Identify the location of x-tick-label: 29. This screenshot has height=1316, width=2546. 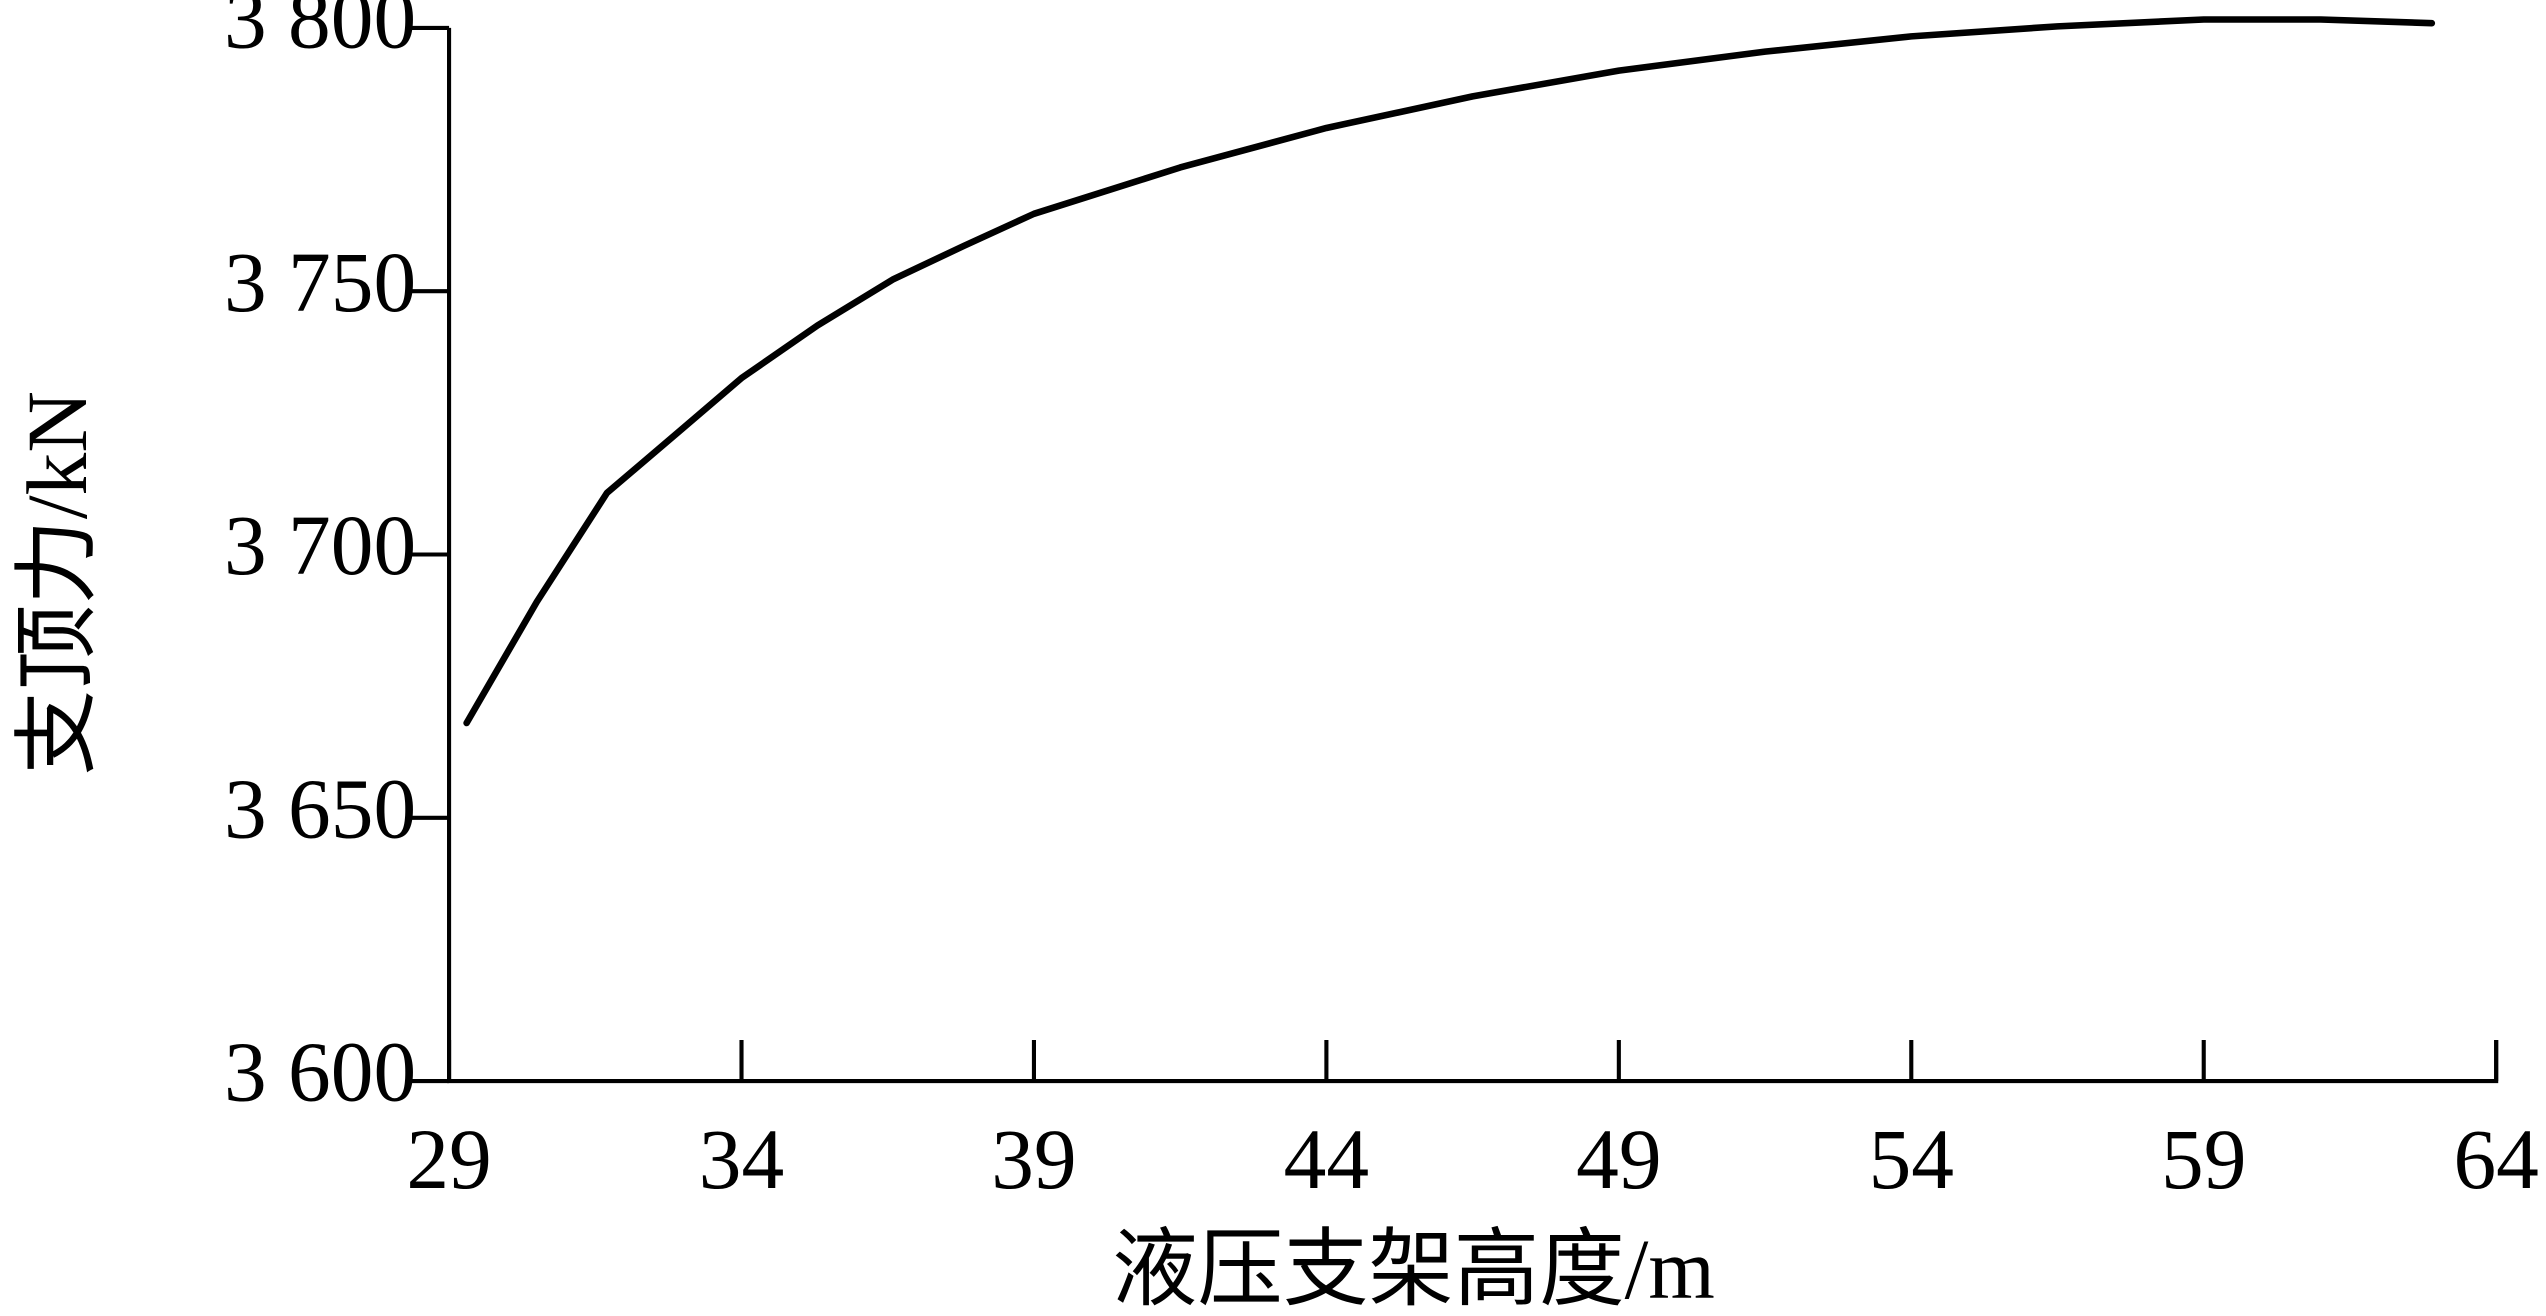
(448, 1160).